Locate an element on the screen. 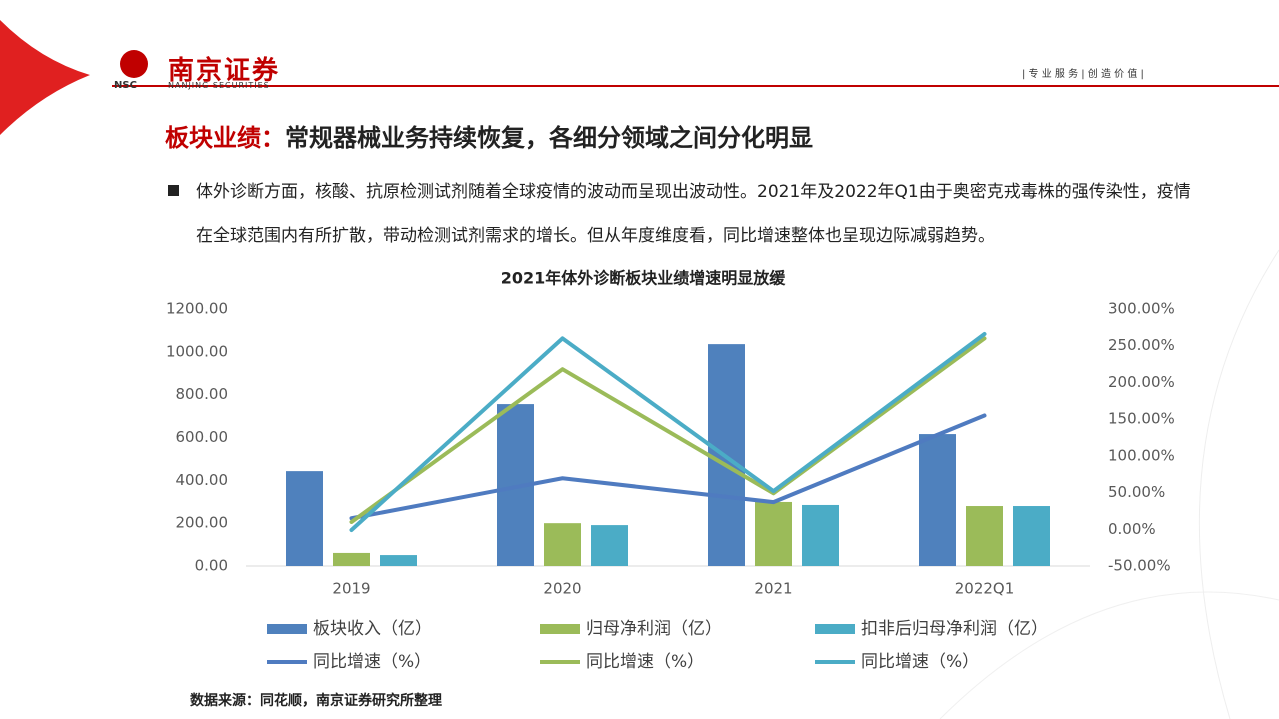 The width and height of the screenshot is (1279, 719). y2-tick-label: 50.00% is located at coordinates (1136, 492).